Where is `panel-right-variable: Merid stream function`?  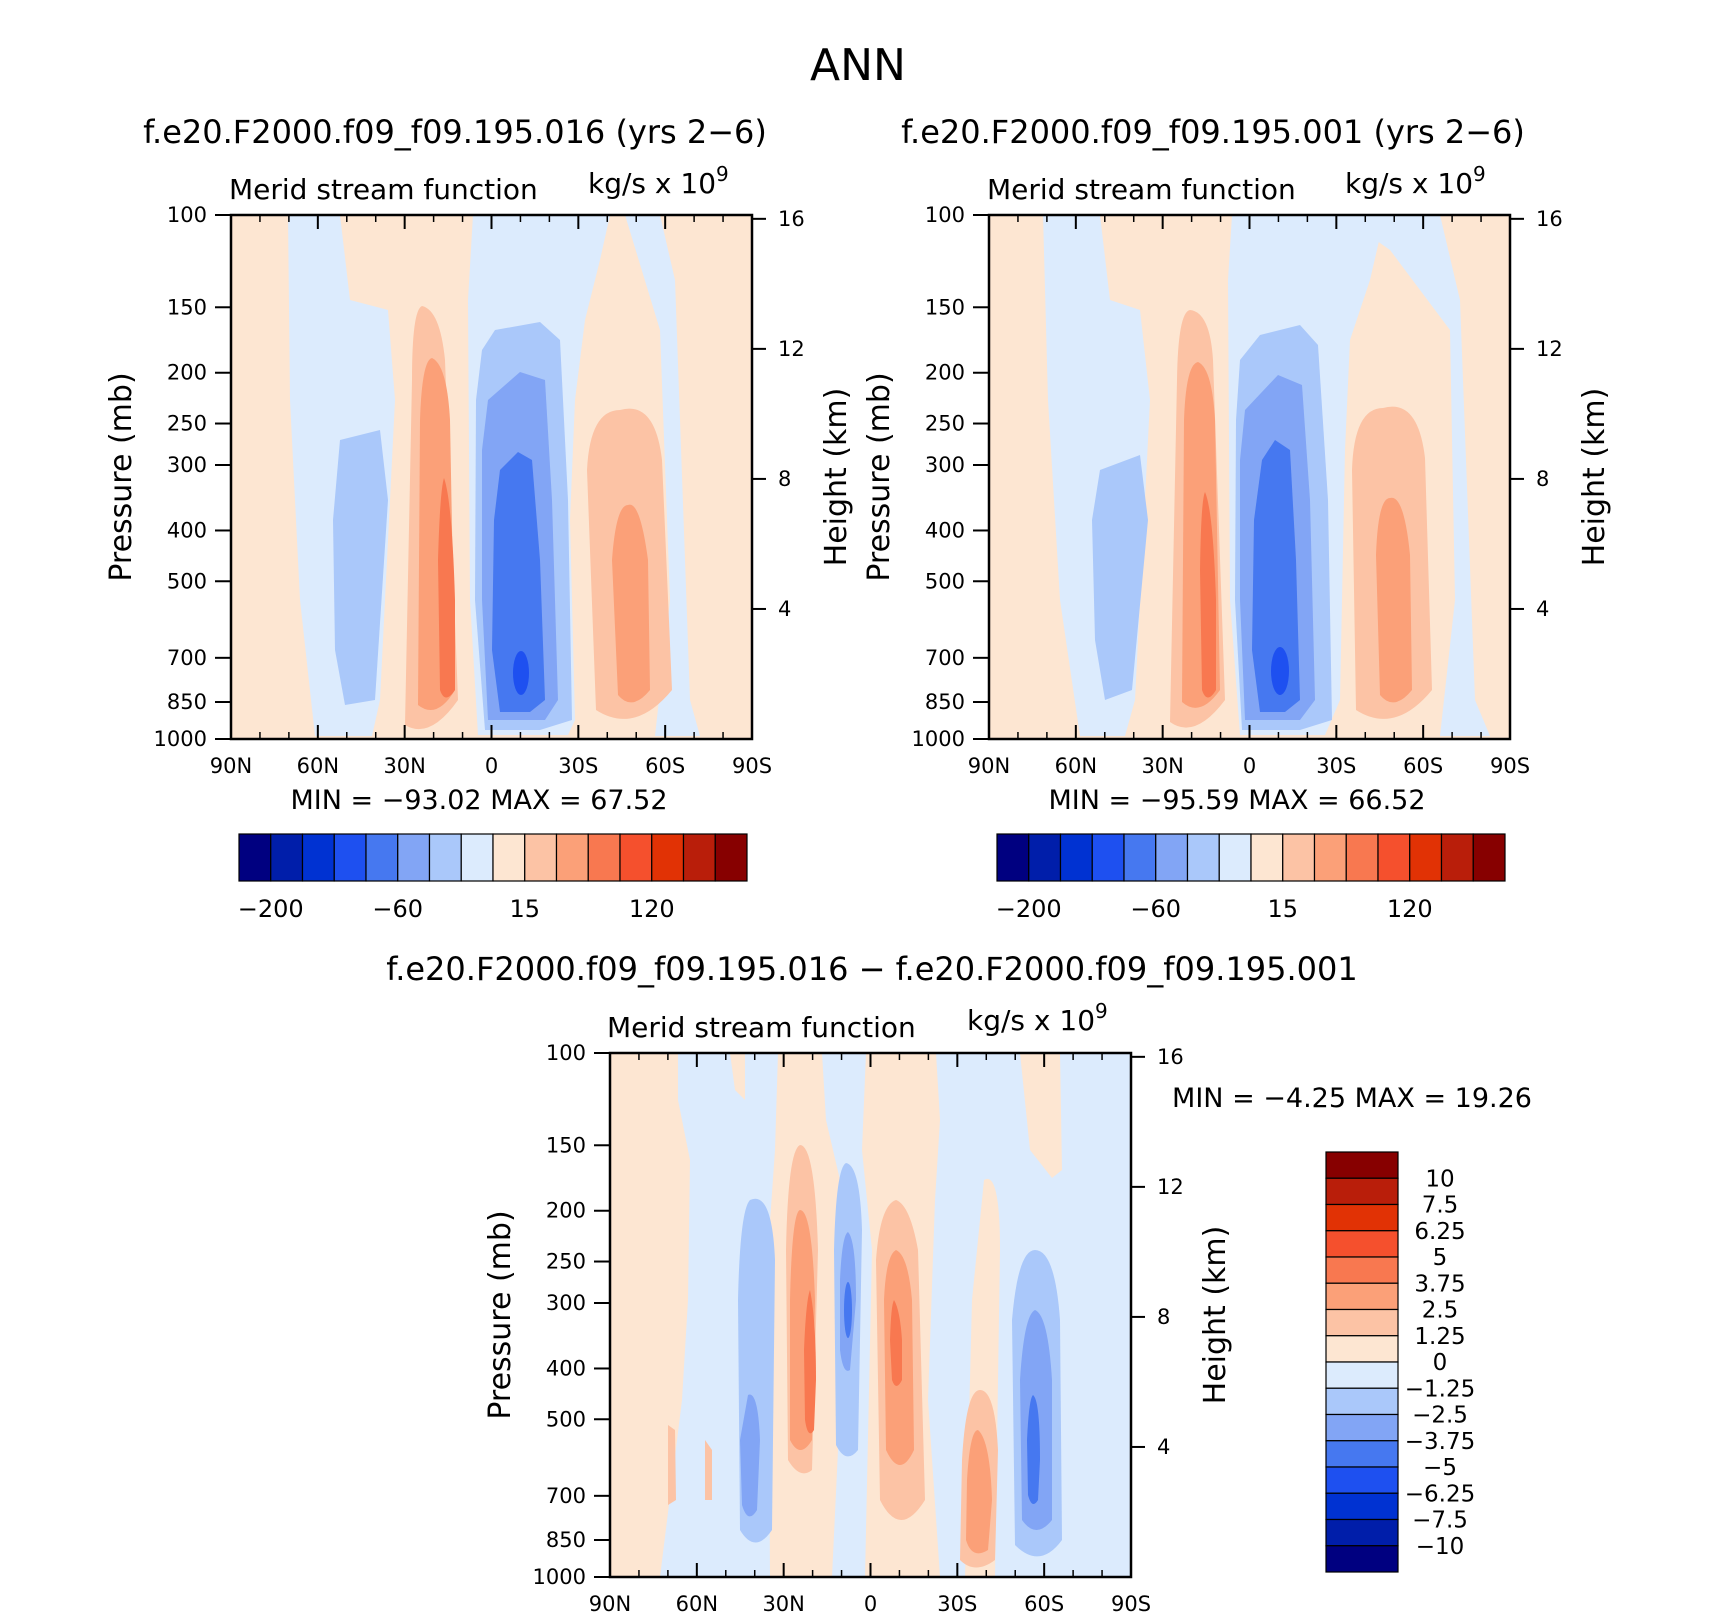 panel-right-variable: Merid stream function is located at coordinates (1141, 189).